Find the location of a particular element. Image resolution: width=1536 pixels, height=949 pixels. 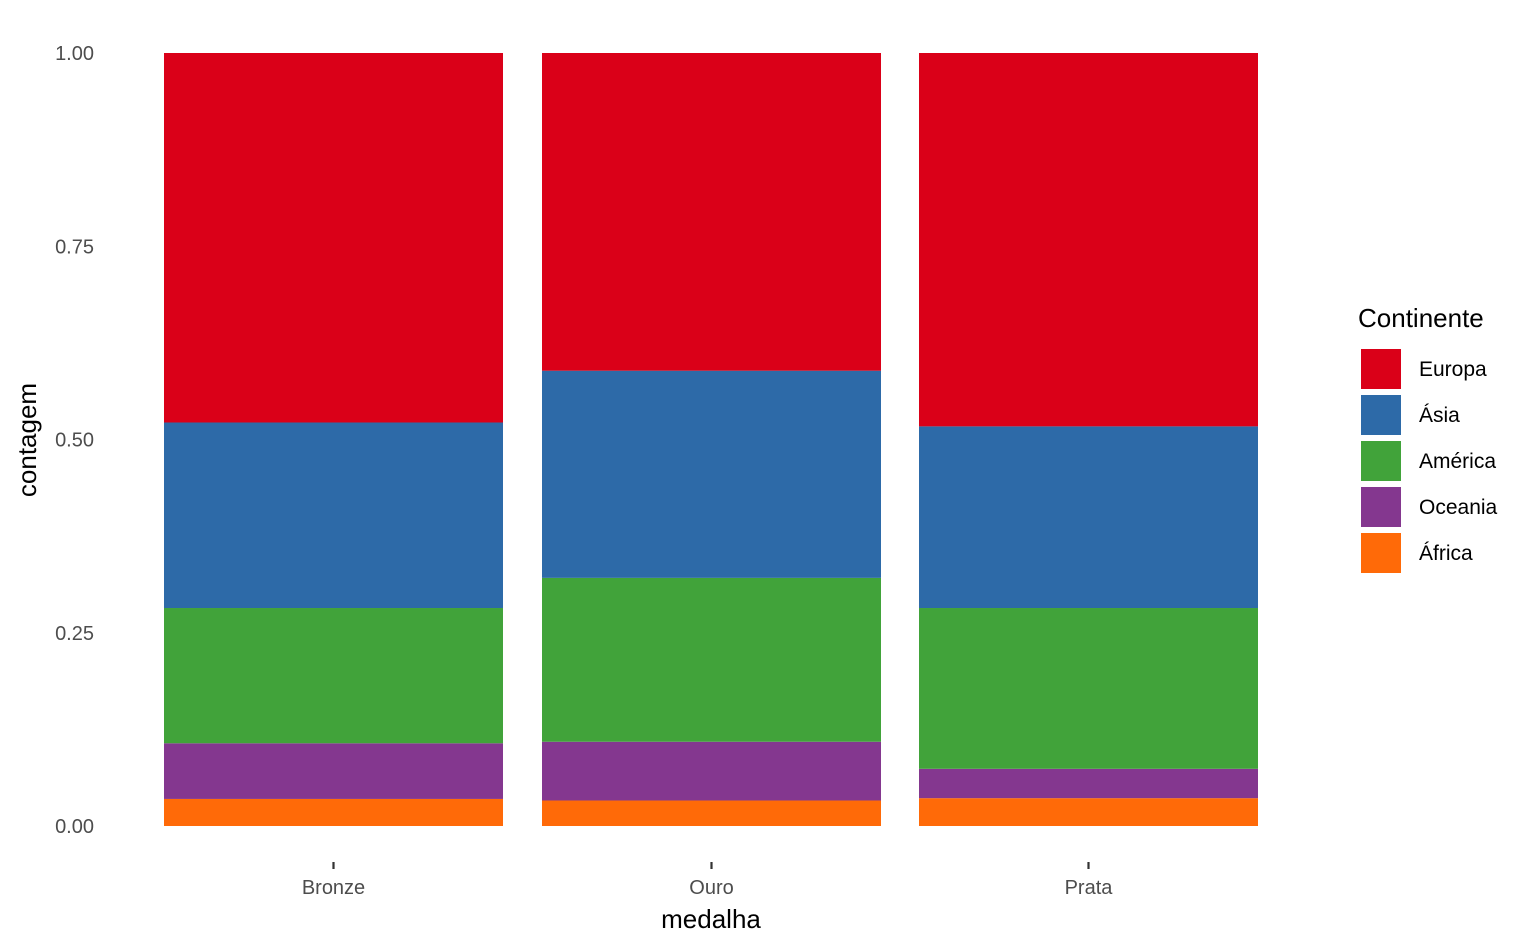

legend-title: Continente is located at coordinates (1421, 318).